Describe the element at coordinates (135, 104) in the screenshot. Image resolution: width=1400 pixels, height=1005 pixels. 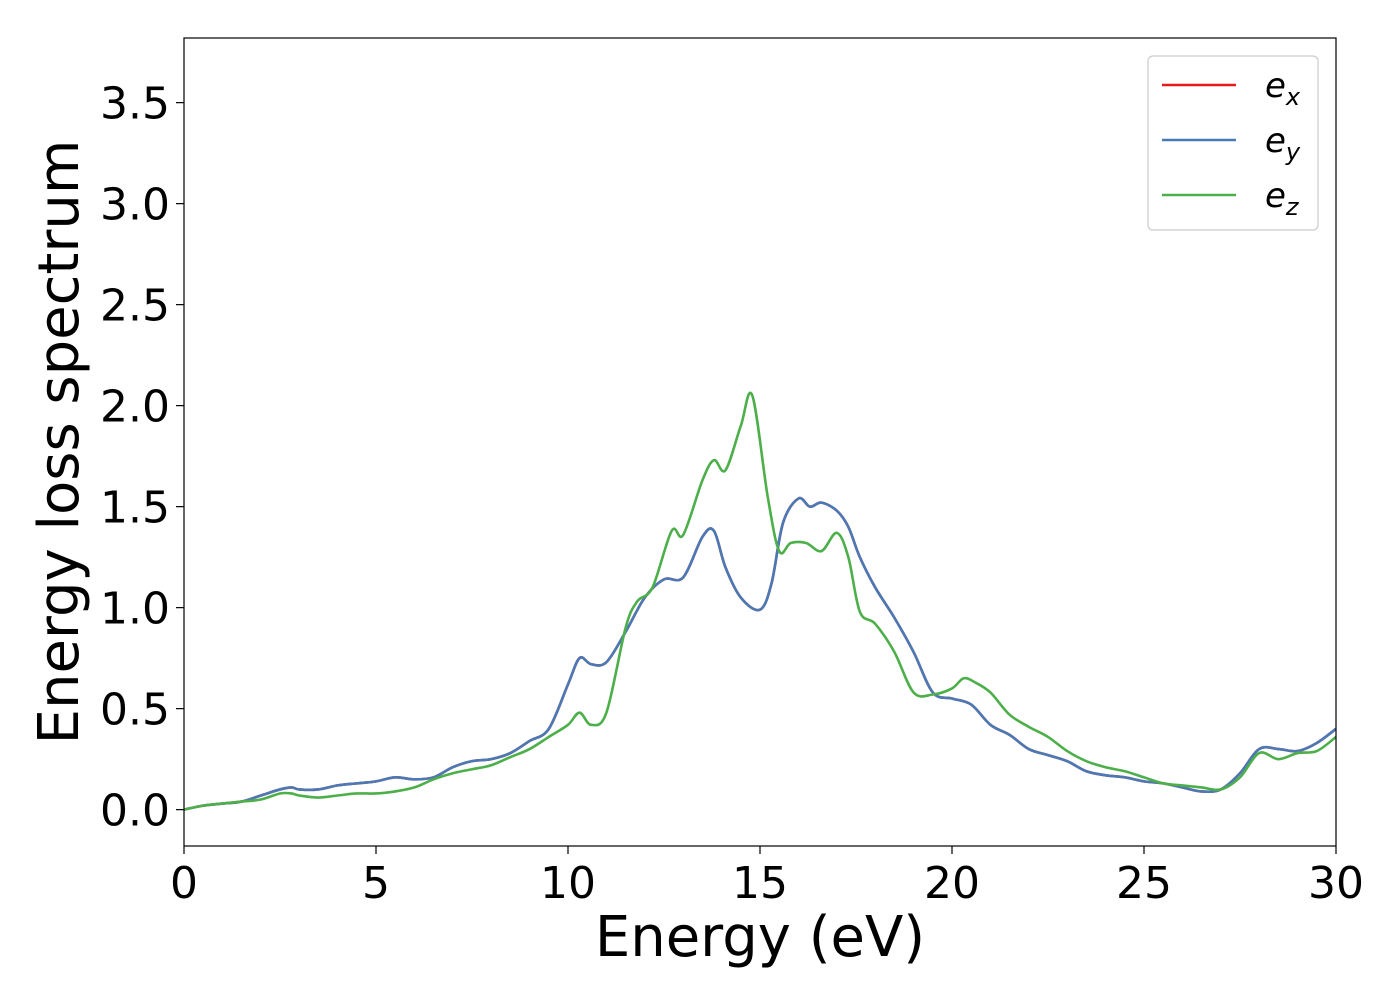
I see `y-tick-label: 3.5` at that location.